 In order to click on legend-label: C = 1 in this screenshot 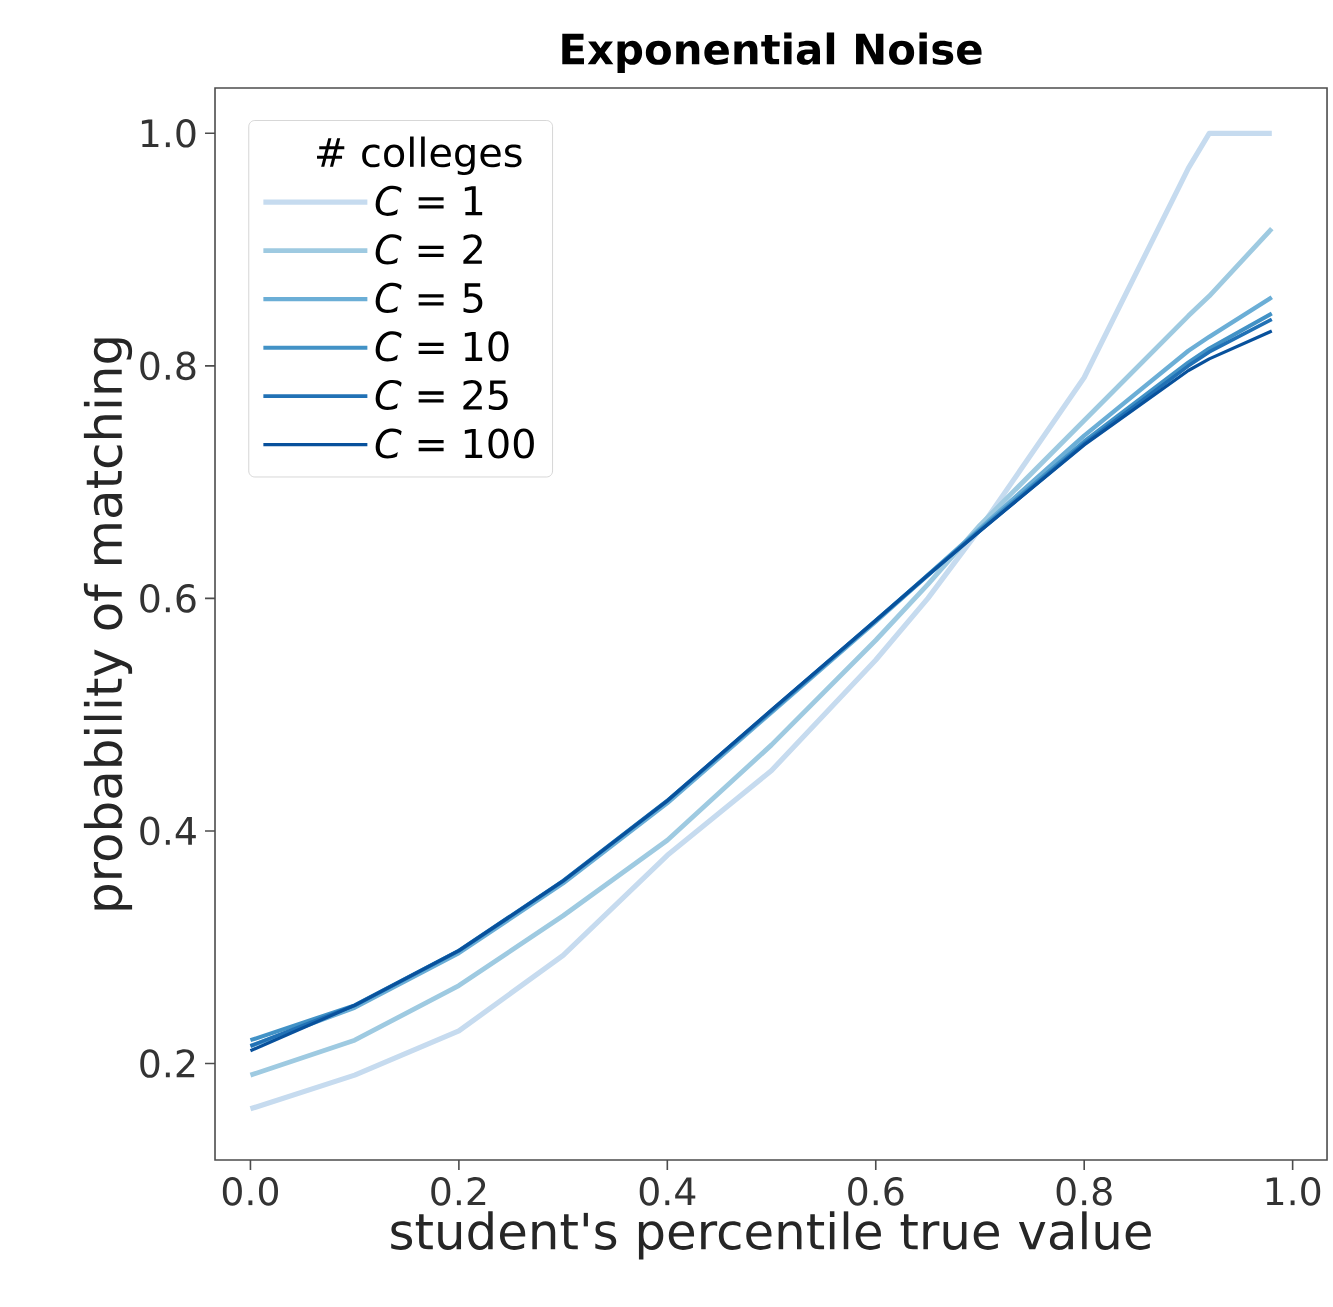, I will do `click(429, 200)`.